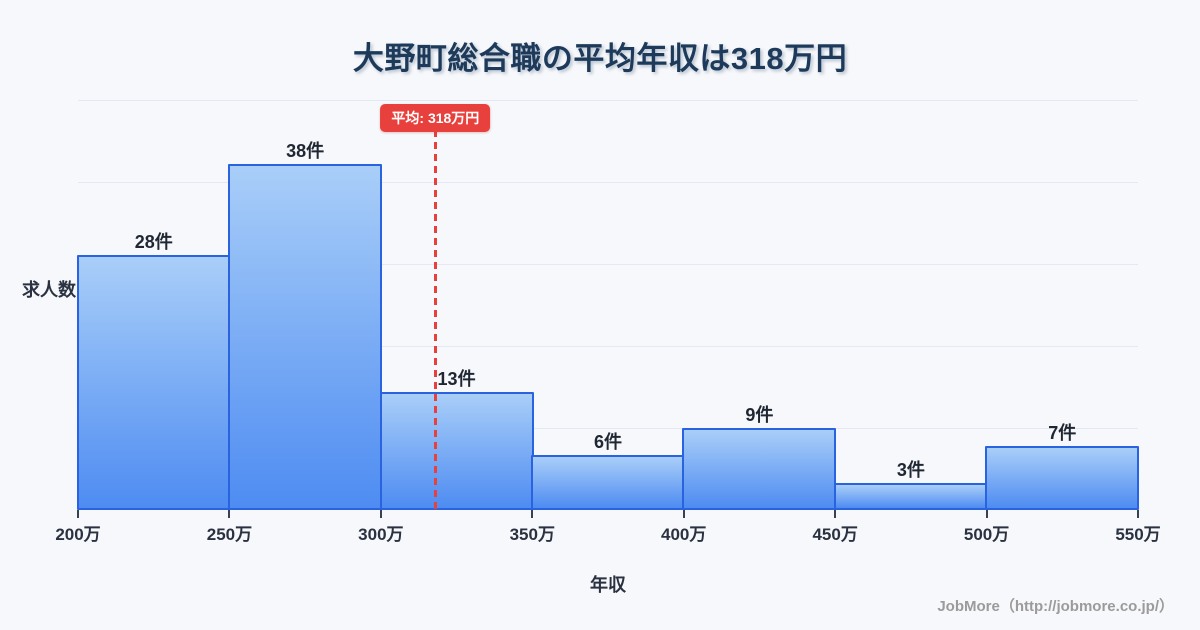 This screenshot has width=1200, height=630. Describe the element at coordinates (435, 320) in the screenshot. I see `average-dashed-line` at that location.